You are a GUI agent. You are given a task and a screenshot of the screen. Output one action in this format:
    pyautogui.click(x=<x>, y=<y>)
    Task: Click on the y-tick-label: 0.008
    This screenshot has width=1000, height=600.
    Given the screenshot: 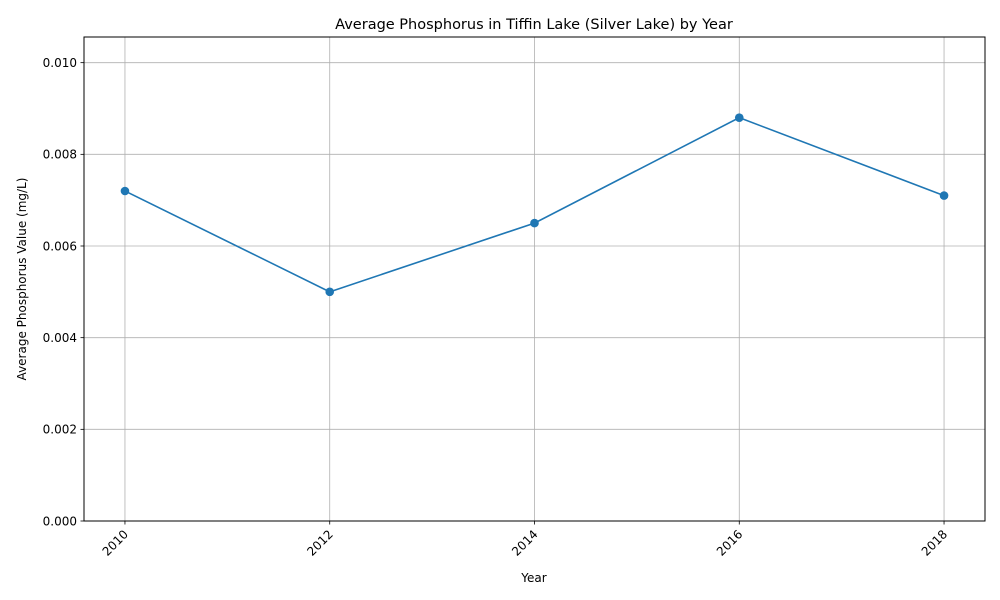 What is the action you would take?
    pyautogui.click(x=60, y=155)
    